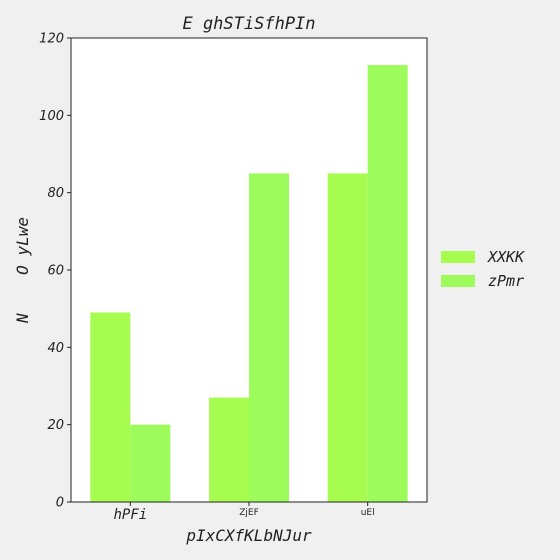 The height and width of the screenshot is (560, 560). What do you see at coordinates (248, 535) in the screenshot?
I see `x-axis-label: pIxCXfKLbNJur` at bounding box center [248, 535].